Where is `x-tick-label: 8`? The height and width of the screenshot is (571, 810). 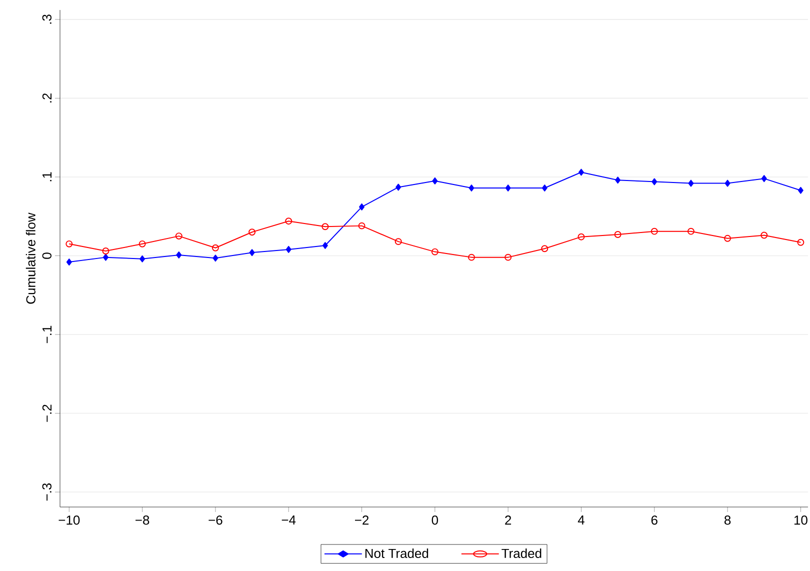 x-tick-label: 8 is located at coordinates (727, 520).